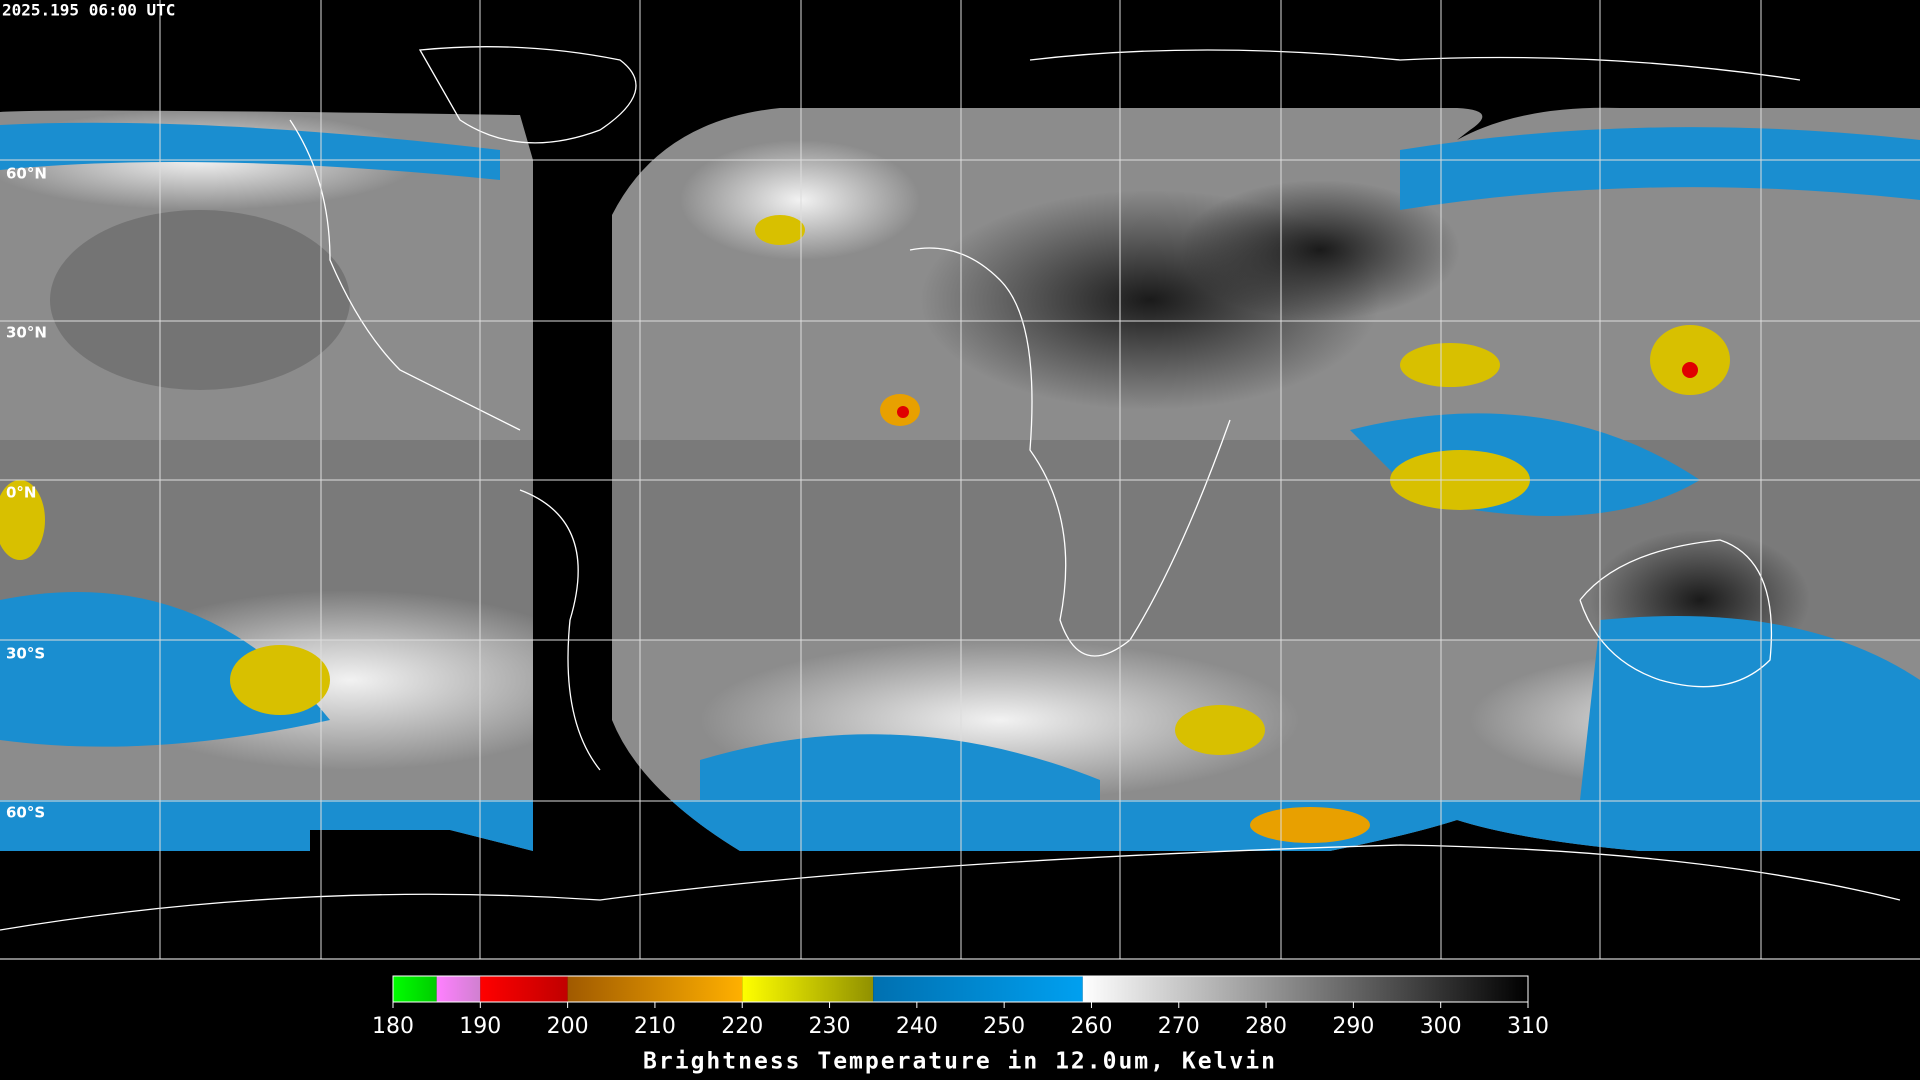  Describe the element at coordinates (568, 1026) in the screenshot. I see `colorbar-tick-label: 200` at that location.